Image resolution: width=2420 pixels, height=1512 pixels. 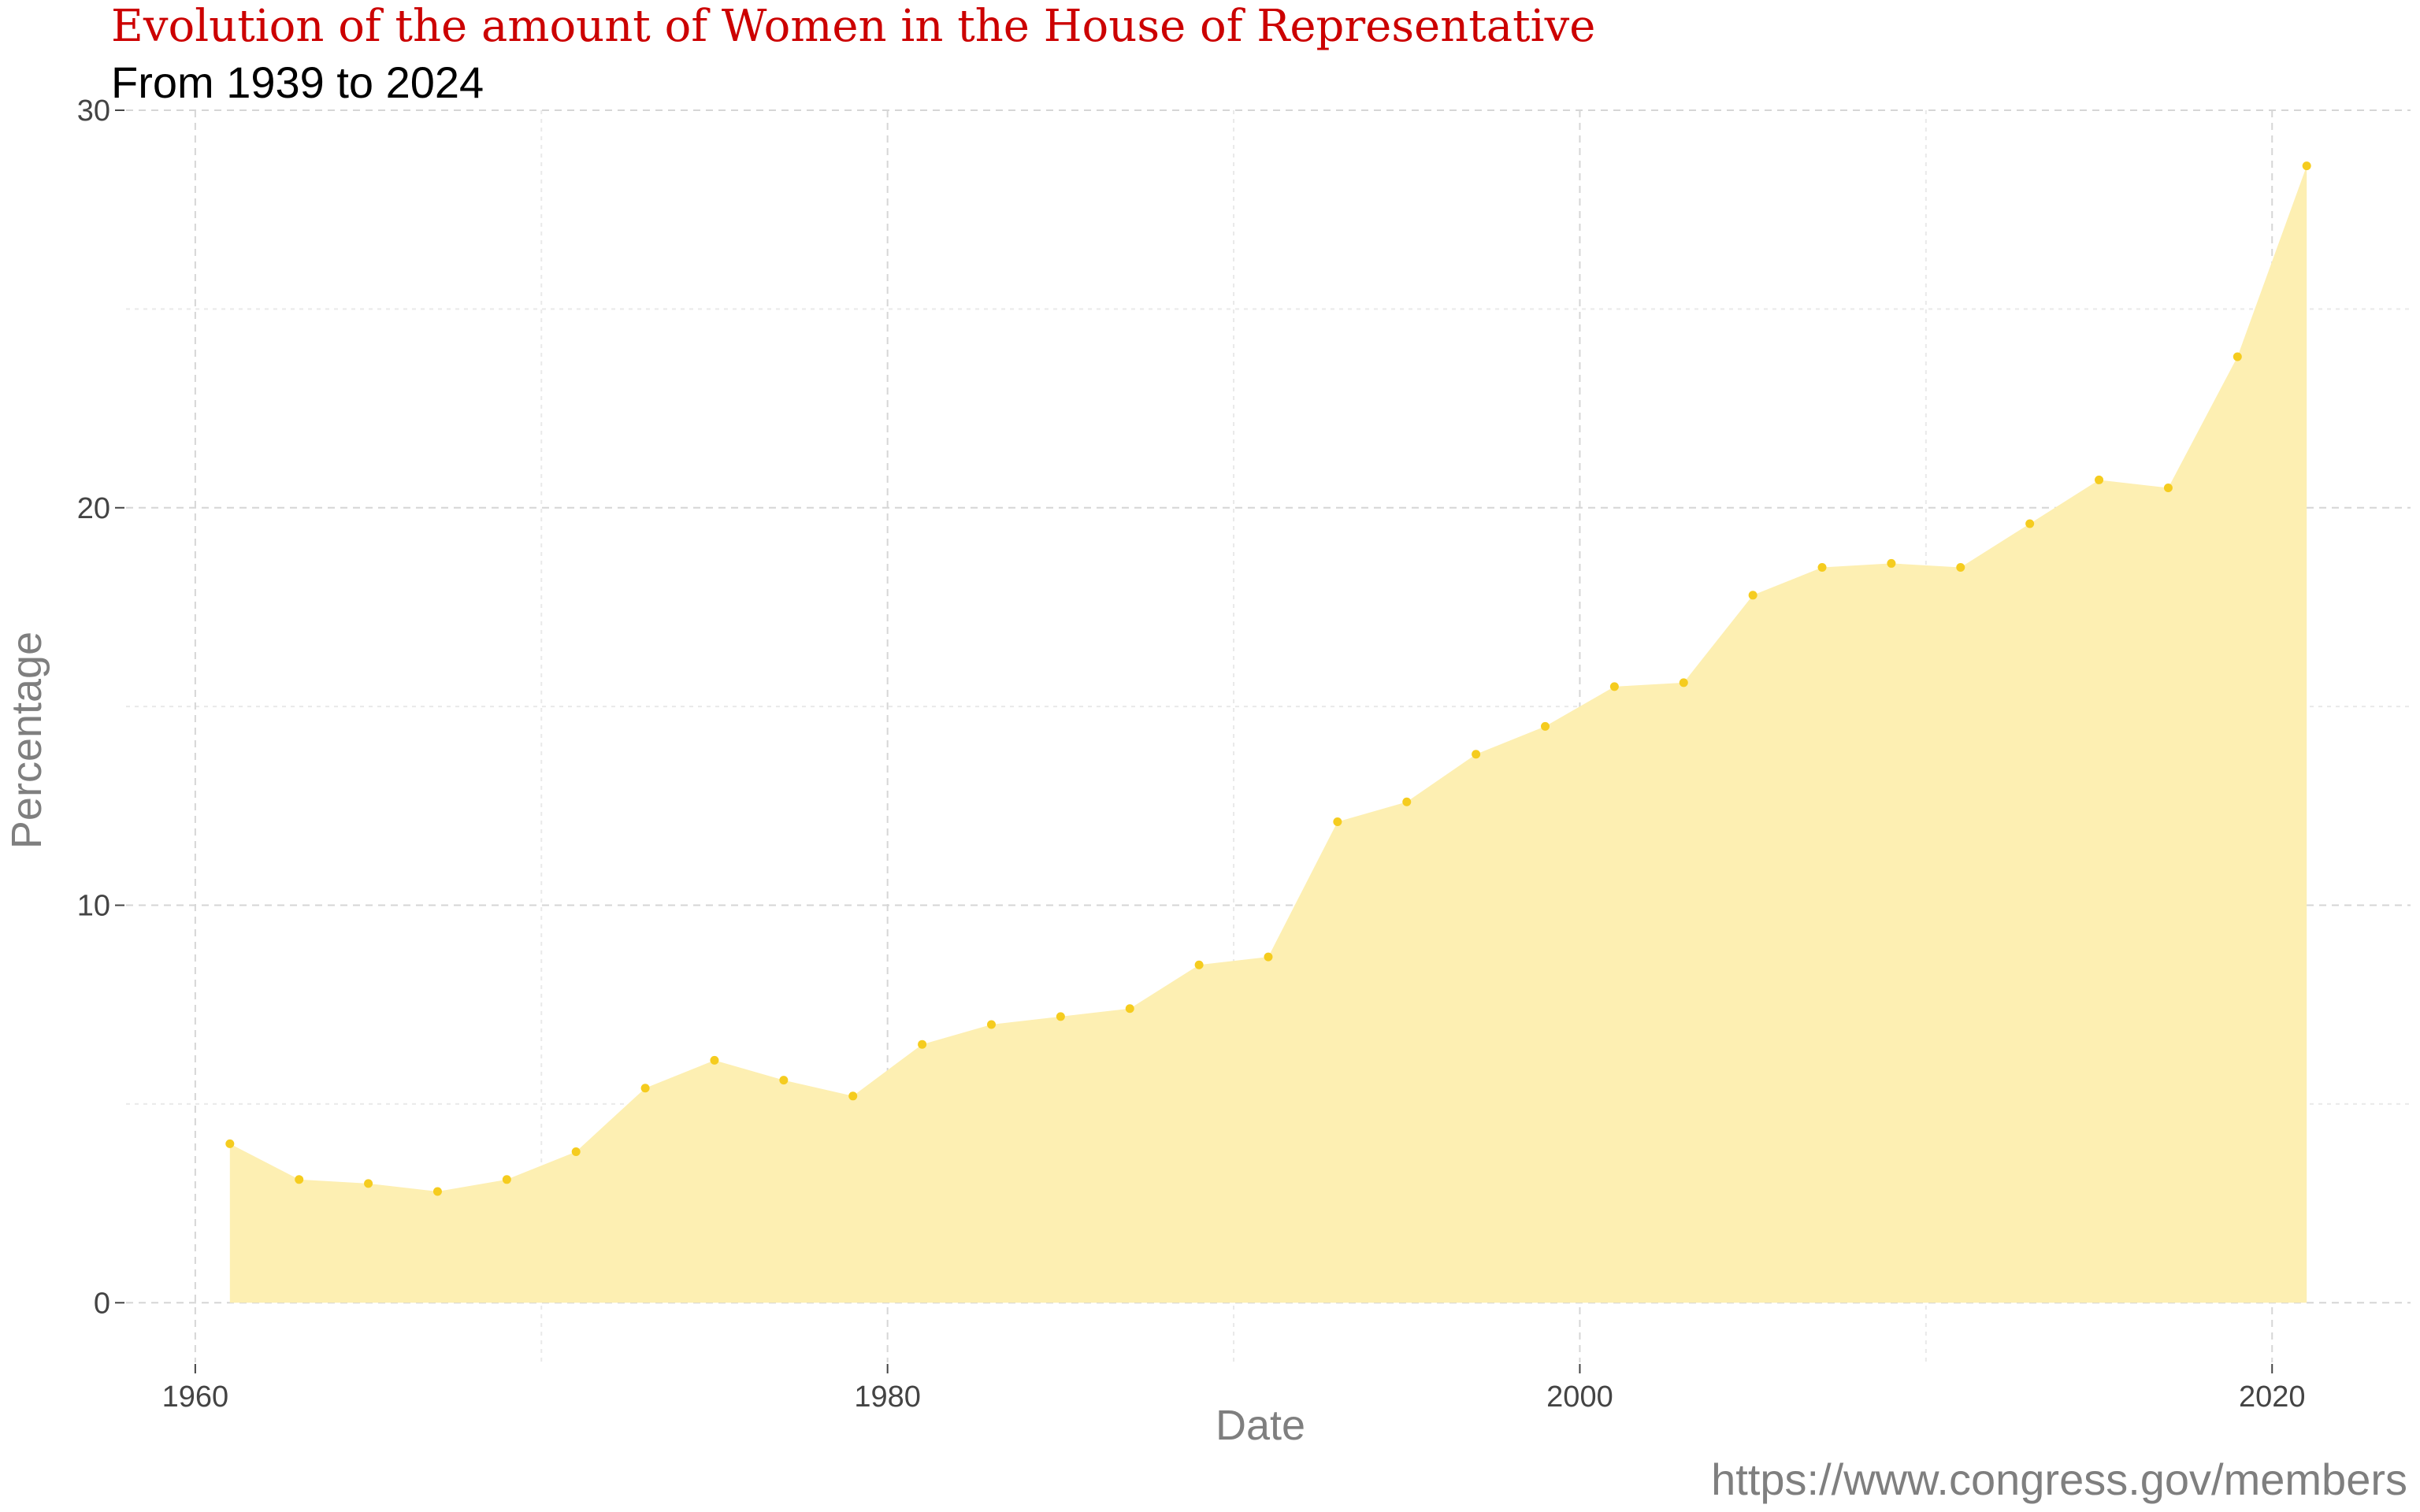 What do you see at coordinates (2272, 1397) in the screenshot?
I see `x-tick-label: 2020` at bounding box center [2272, 1397].